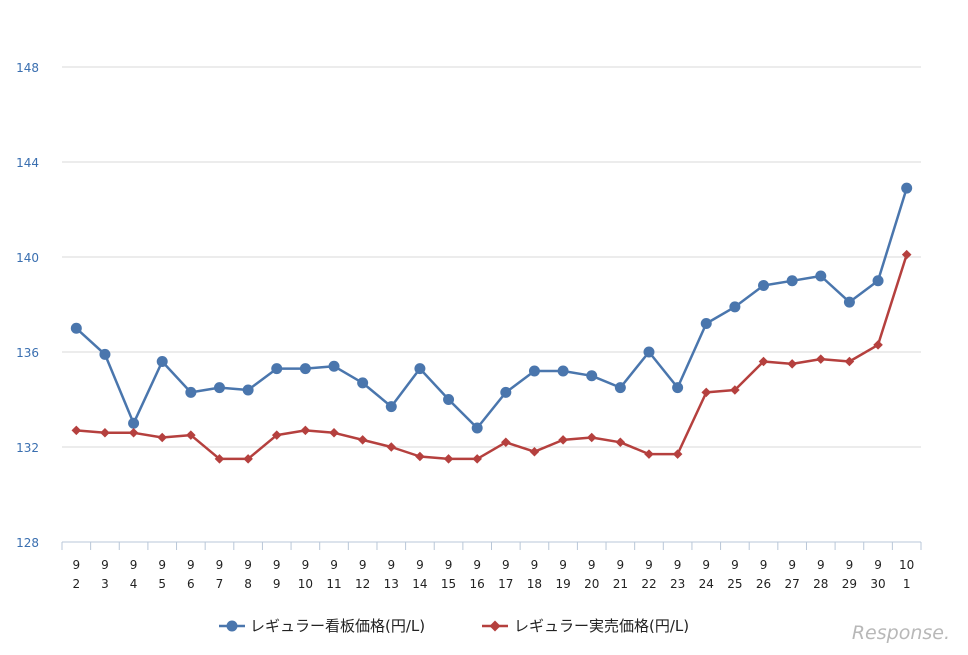 The image size is (968, 655). I want to click on x-tick-label: 21, so click(620, 584).